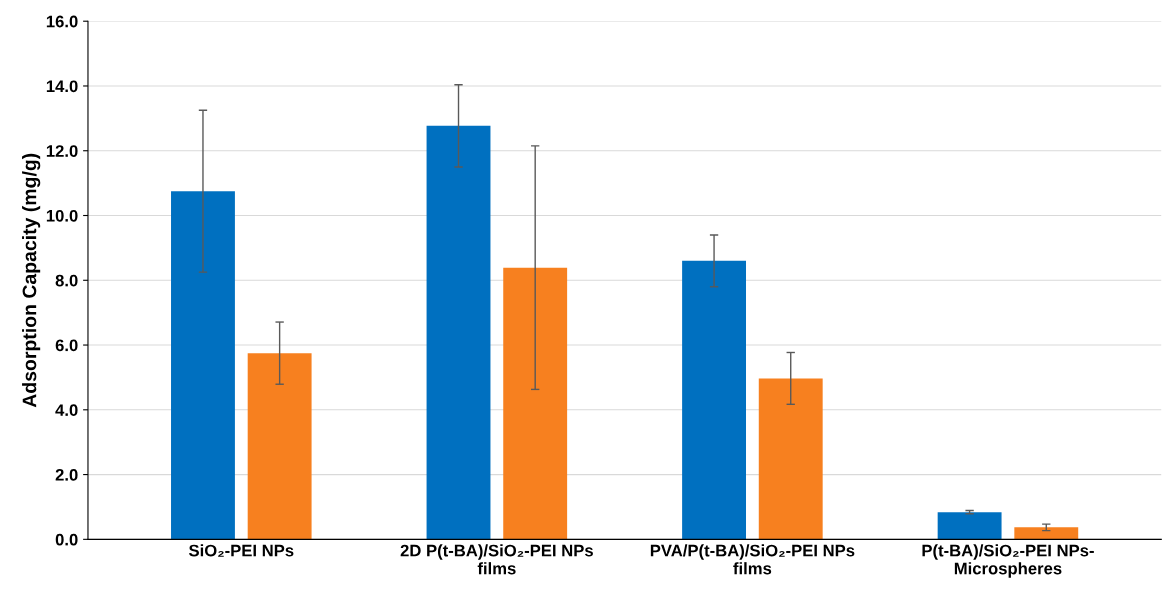 This screenshot has height=606, width=1173. What do you see at coordinates (1008, 561) in the screenshot?
I see `x-tick-label: P(t-BA)/SiO₂-PEI NPs- Microspheres` at bounding box center [1008, 561].